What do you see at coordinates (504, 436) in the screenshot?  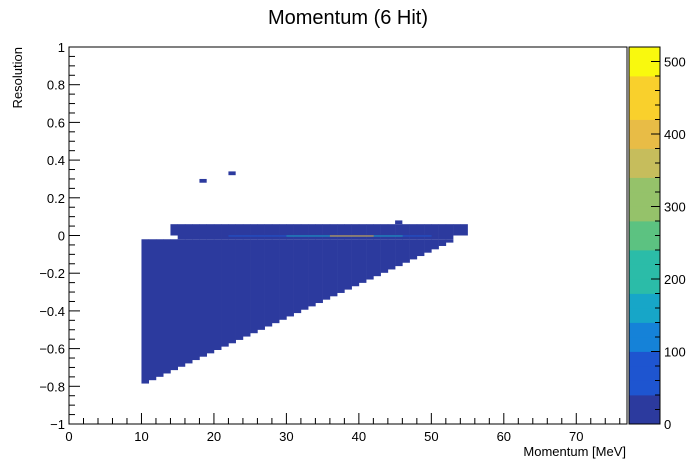 I see `x-tick-label: 60` at bounding box center [504, 436].